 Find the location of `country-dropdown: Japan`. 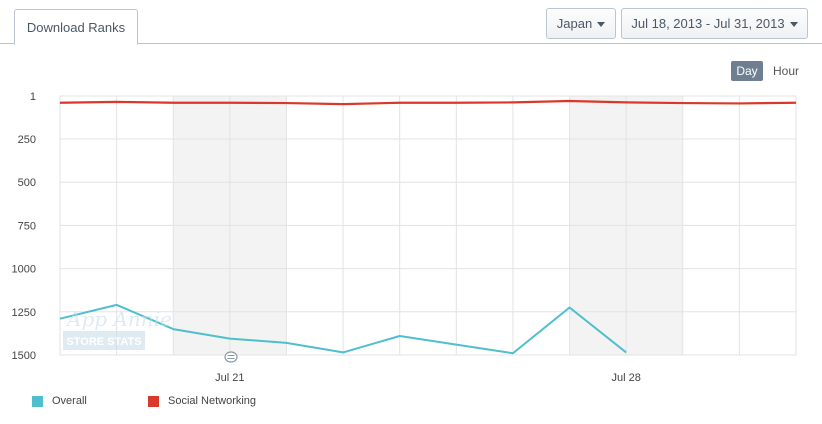

country-dropdown: Japan is located at coordinates (581, 23).